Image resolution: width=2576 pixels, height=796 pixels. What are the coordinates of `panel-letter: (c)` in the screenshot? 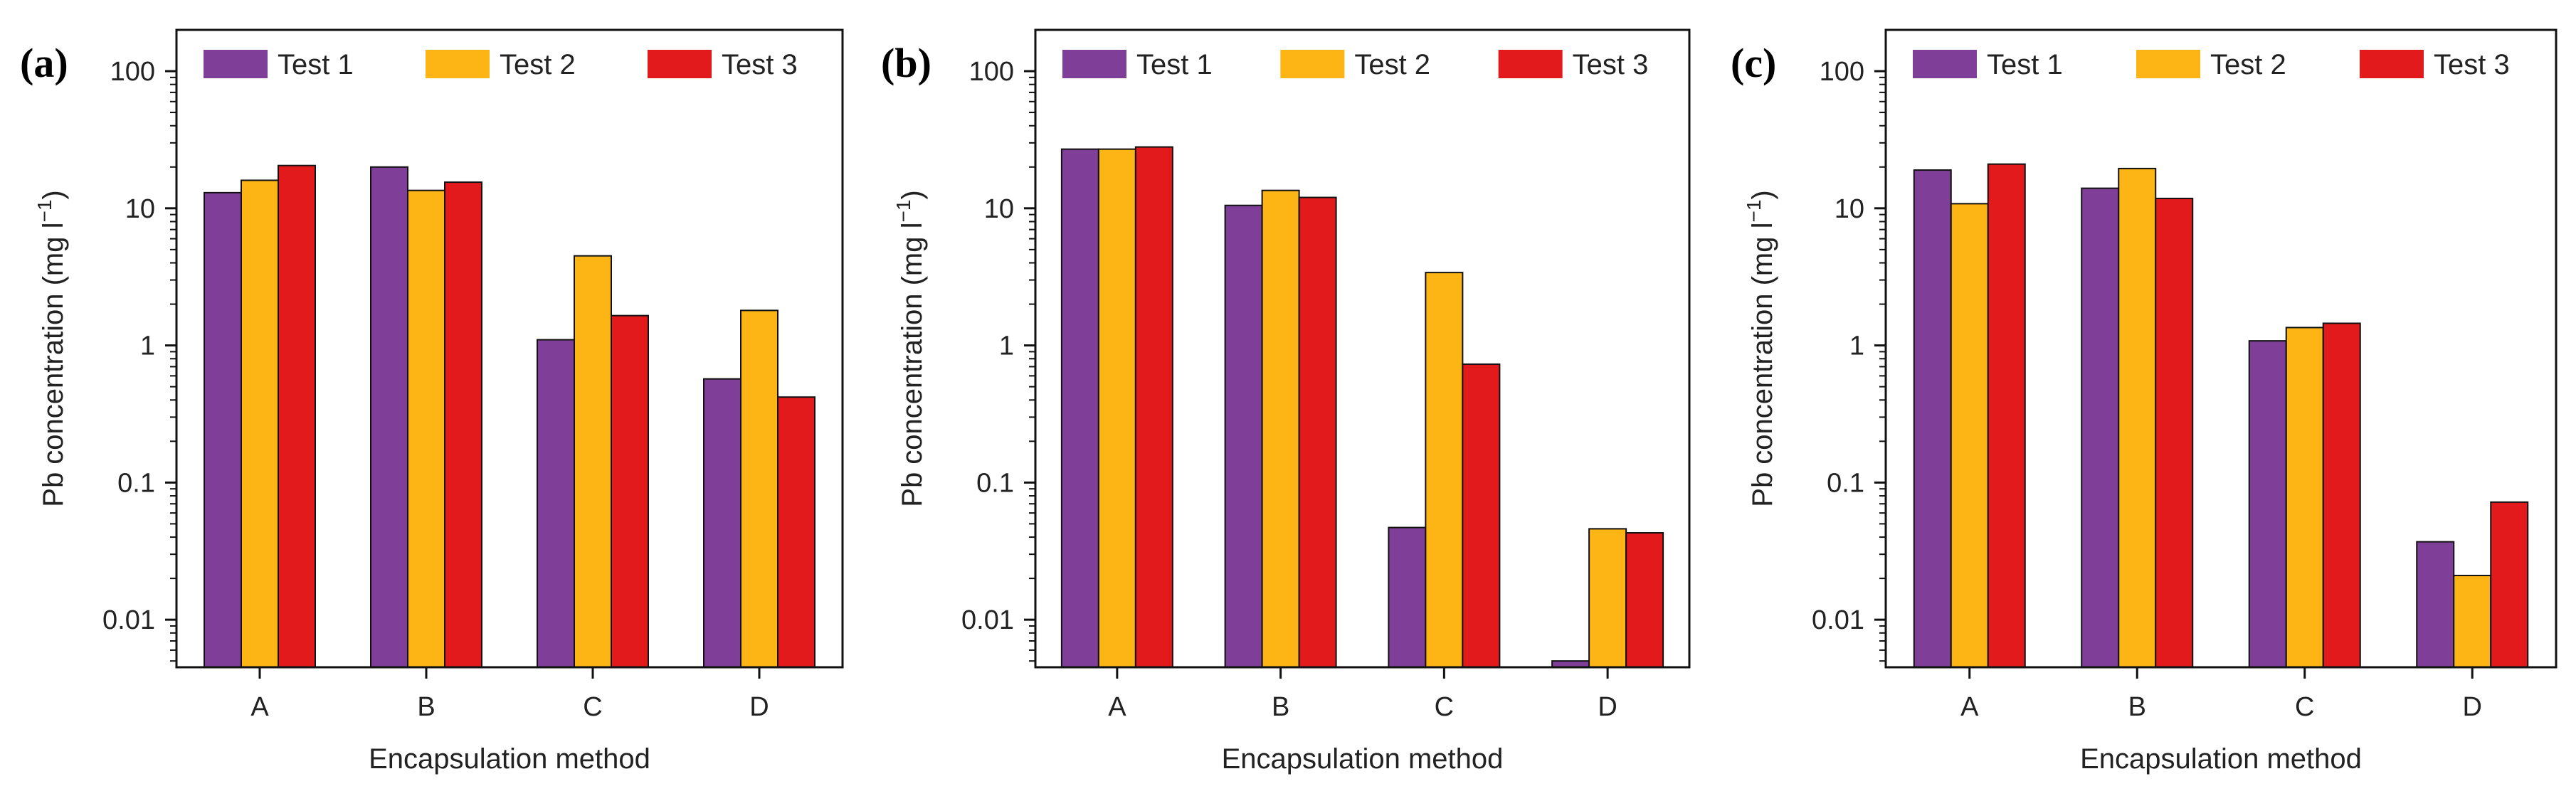 It's located at (1753, 63).